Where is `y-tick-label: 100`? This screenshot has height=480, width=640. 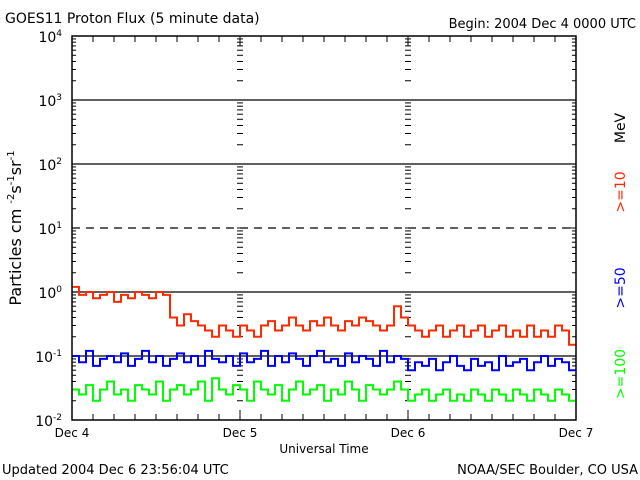
y-tick-label: 100 is located at coordinates (50, 293).